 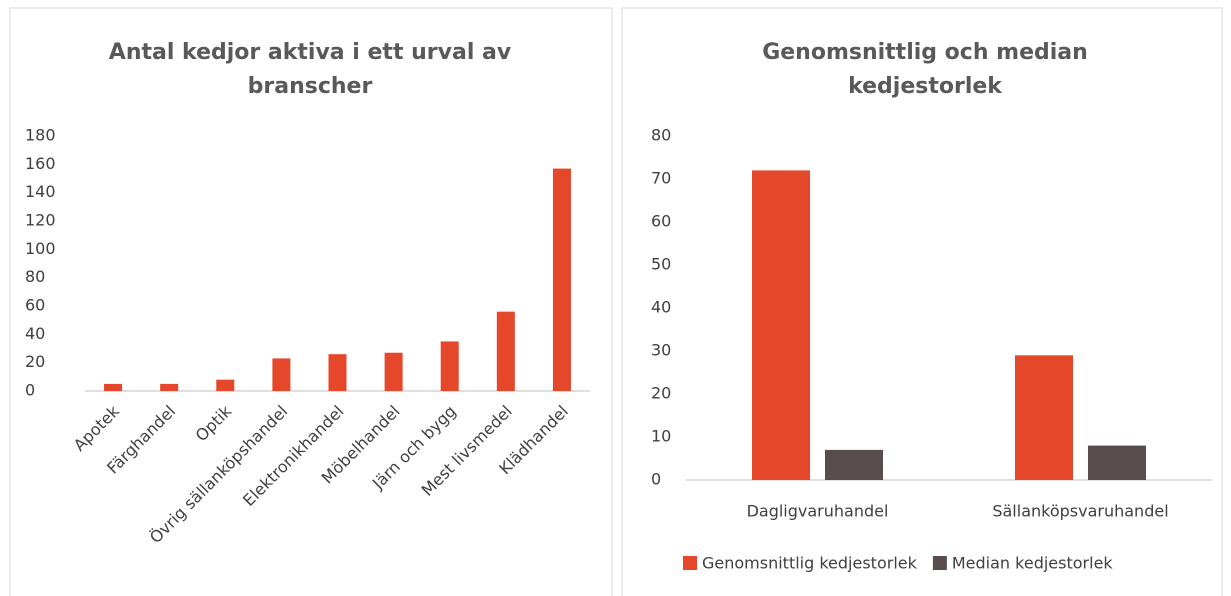 What do you see at coordinates (661, 264) in the screenshot?
I see `y-tick-label: 50` at bounding box center [661, 264].